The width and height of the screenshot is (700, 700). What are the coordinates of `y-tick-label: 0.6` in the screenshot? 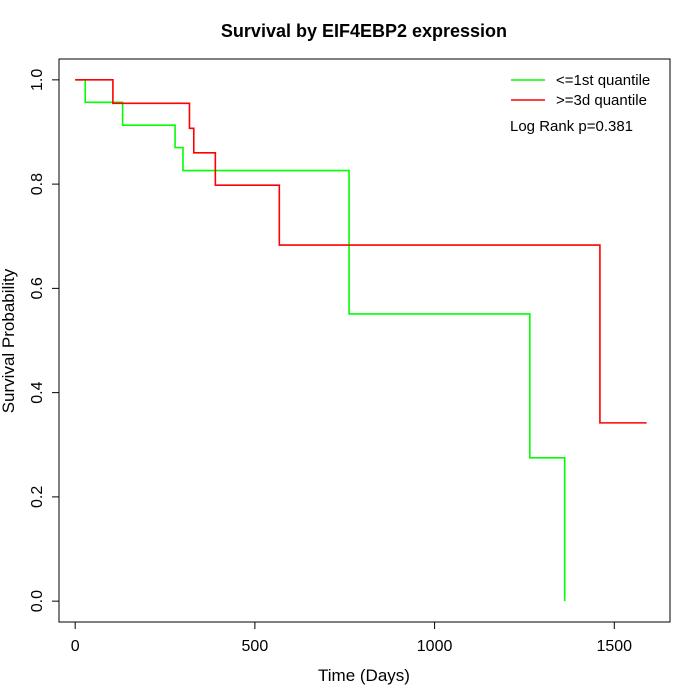 It's located at (37, 288).